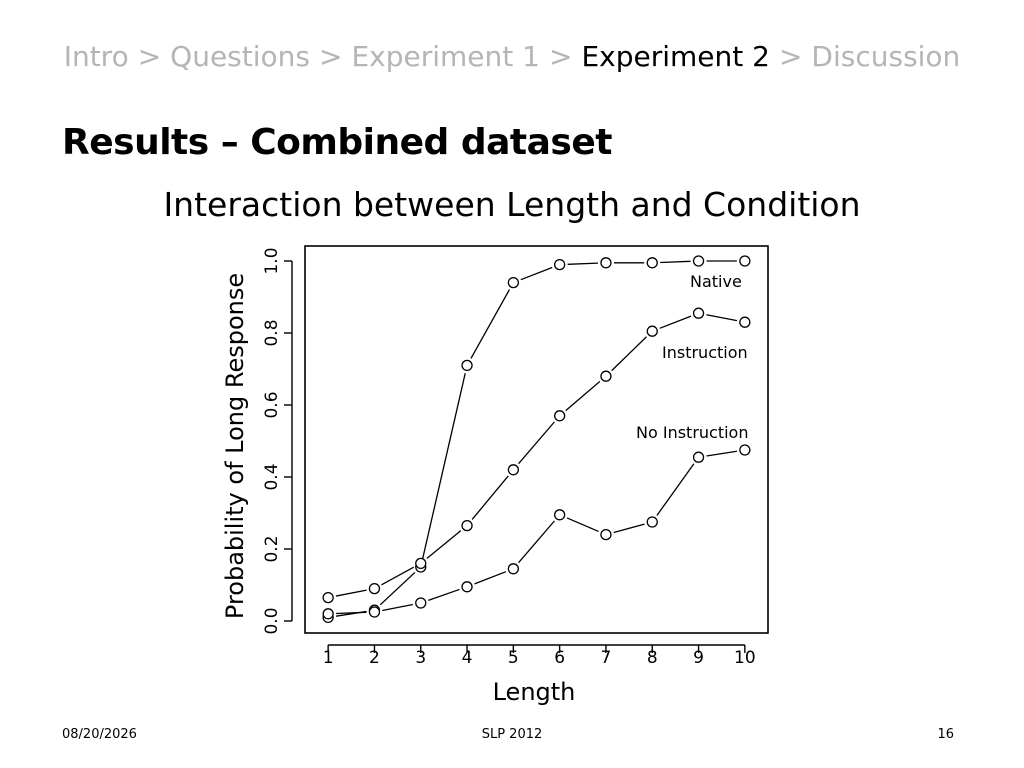  What do you see at coordinates (745, 658) in the screenshot?
I see `x-tick-label: 10` at bounding box center [745, 658].